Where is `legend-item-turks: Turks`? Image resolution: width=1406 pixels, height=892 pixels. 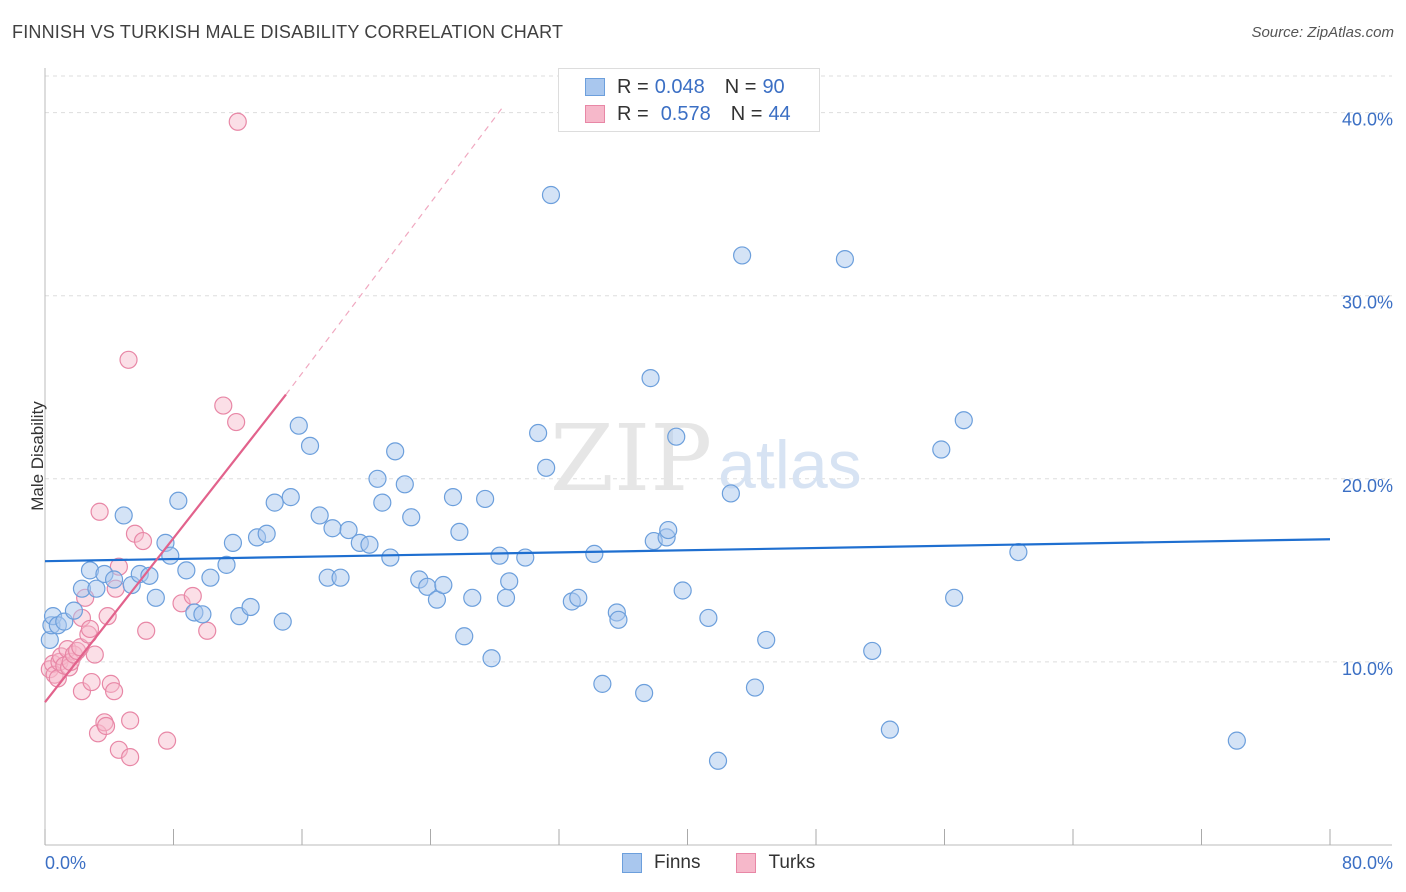 legend-item-turks: Turks is located at coordinates (775, 863).